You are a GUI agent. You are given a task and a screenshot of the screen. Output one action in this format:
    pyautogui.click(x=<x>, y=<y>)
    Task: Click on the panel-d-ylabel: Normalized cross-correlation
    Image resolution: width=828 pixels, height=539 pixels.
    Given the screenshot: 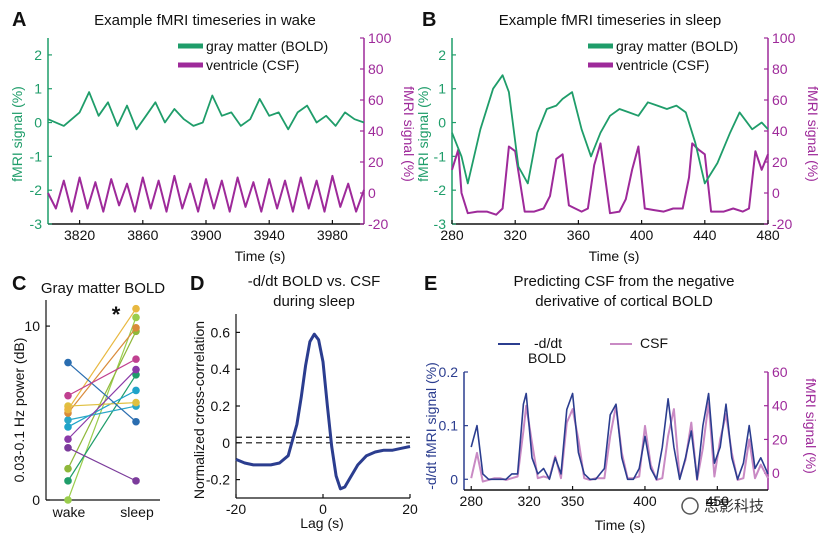 What is the action you would take?
    pyautogui.click(x=199, y=410)
    